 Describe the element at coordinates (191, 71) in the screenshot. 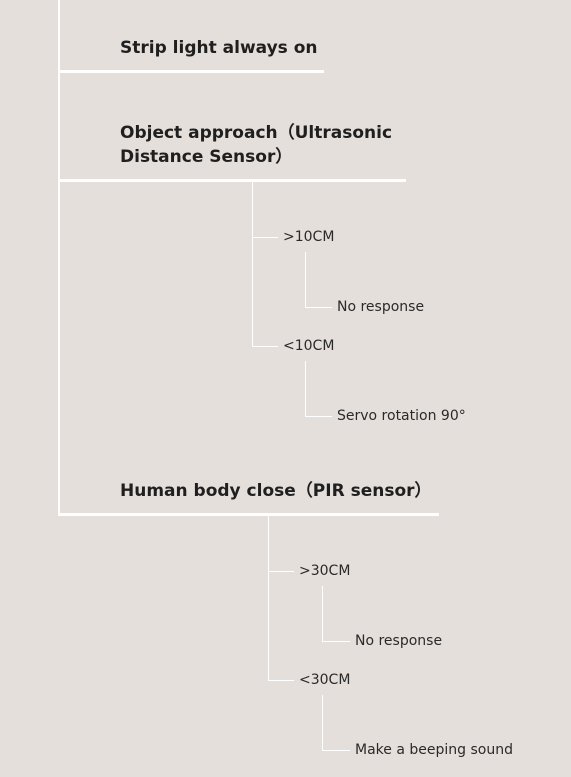

I see `strip-light-underline` at that location.